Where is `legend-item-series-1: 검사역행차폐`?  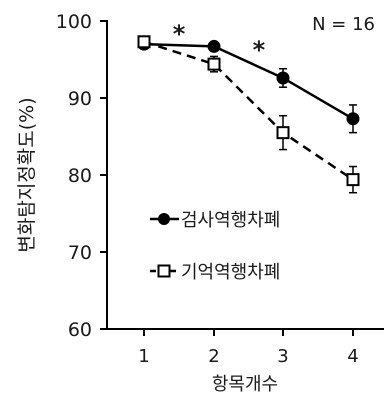
legend-item-series-1: 검사역행차폐 is located at coordinates (215, 220).